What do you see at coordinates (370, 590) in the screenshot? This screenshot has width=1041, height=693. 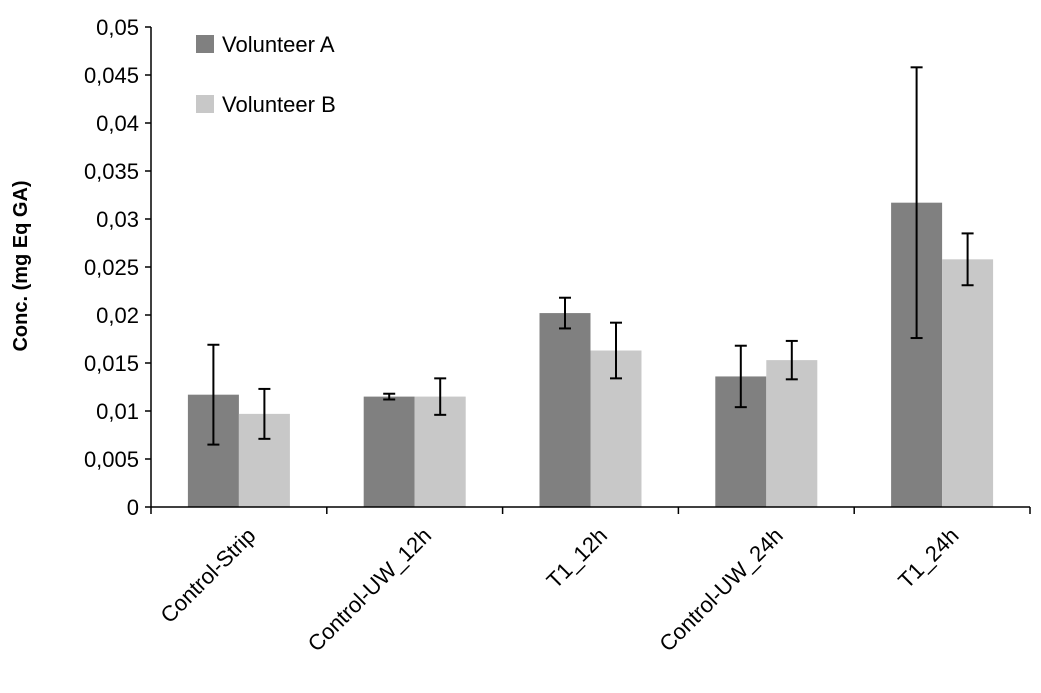 I see `x-category-label: Control-UW_12h` at bounding box center [370, 590].